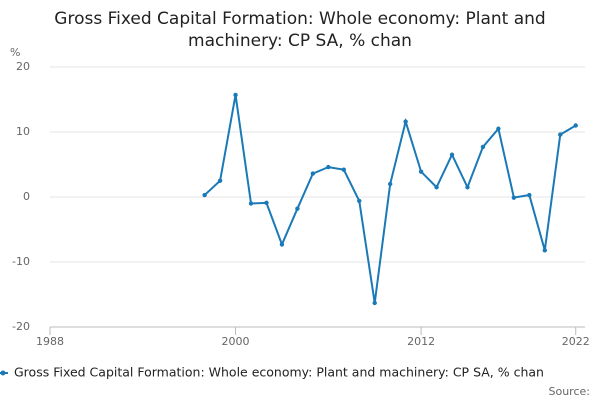  Describe the element at coordinates (421, 341) in the screenshot. I see `x-tick-label: 2012` at that location.